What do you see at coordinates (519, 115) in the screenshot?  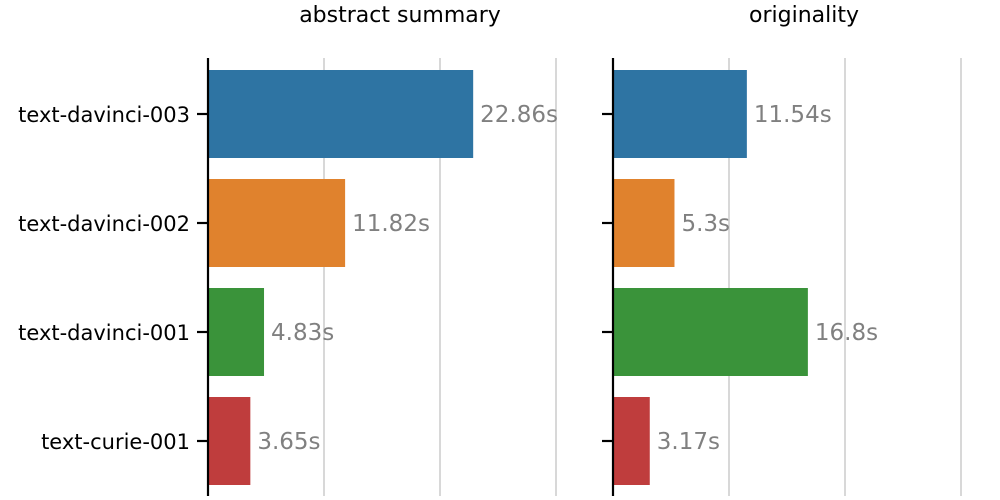 I see `data-label-text-davinci-003: 22.86s` at bounding box center [519, 115].